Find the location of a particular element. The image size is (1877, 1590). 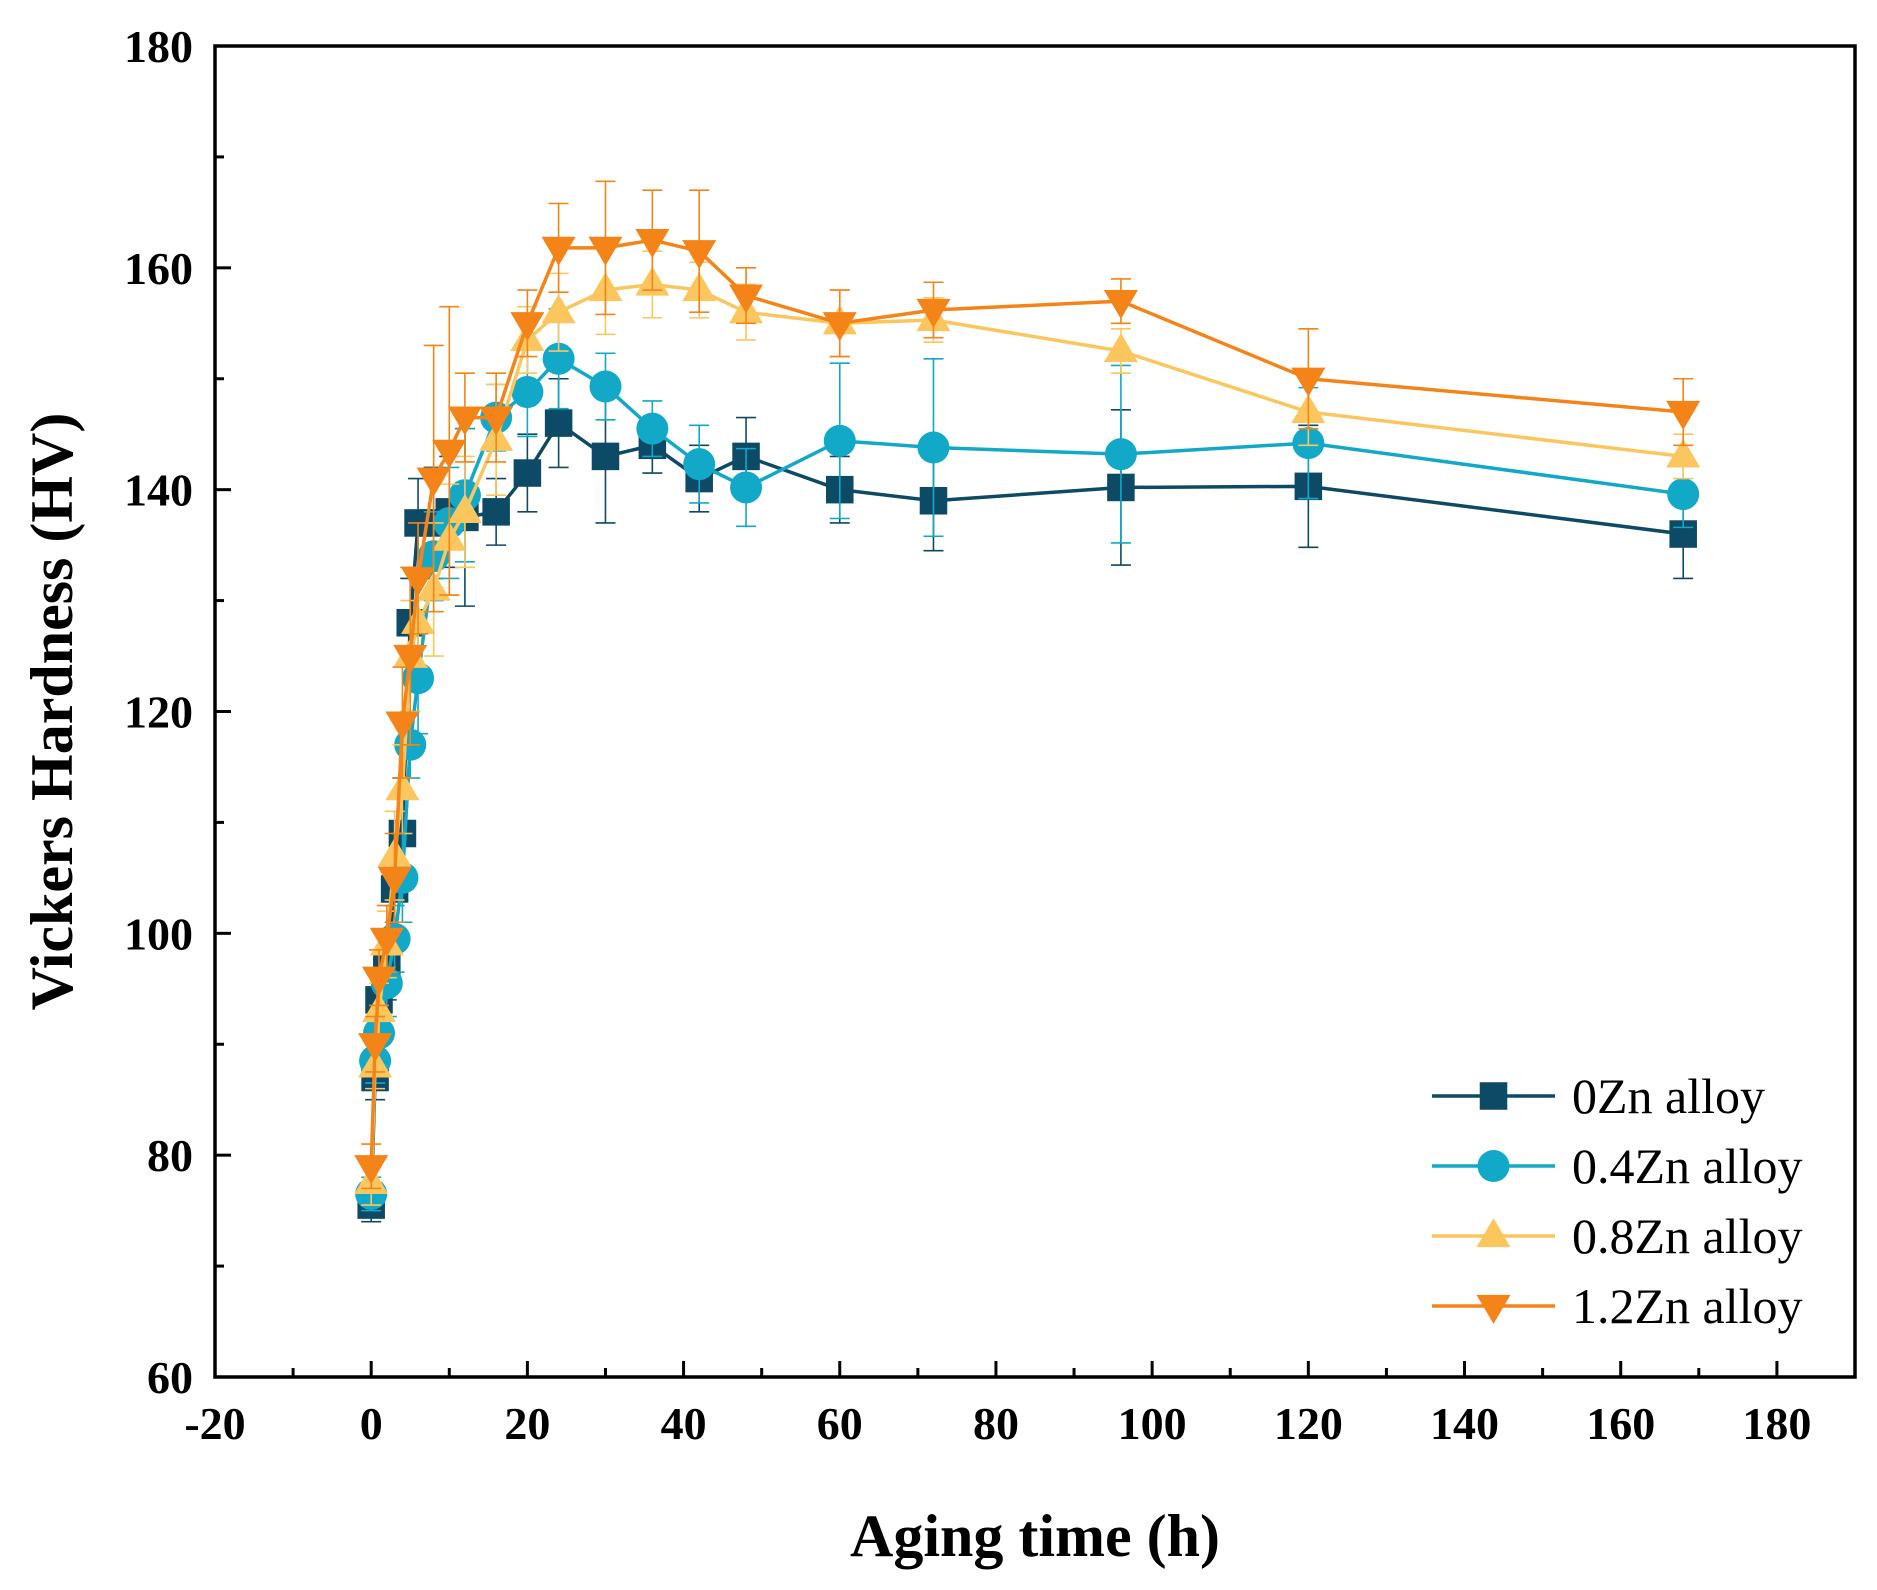

x-tick-label: 40 is located at coordinates (684, 1423).